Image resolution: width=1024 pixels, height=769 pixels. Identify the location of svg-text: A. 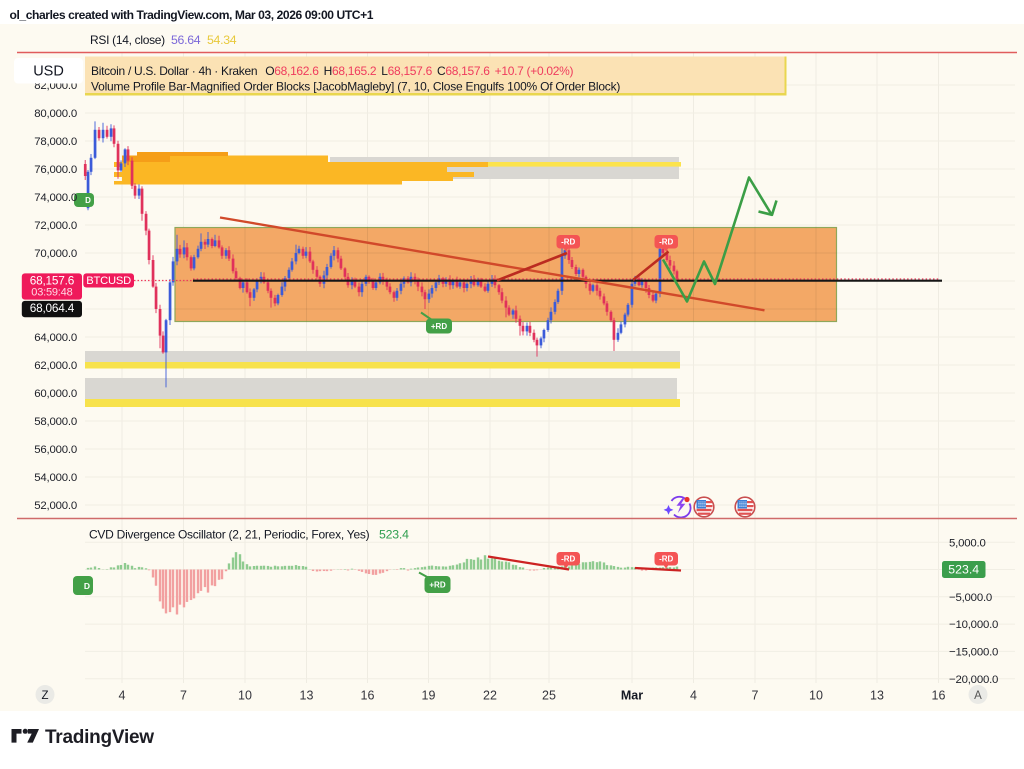
(978, 696).